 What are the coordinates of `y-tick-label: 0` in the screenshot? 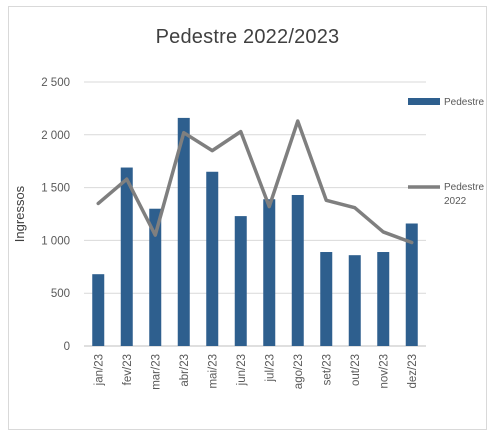 It's located at (67, 347).